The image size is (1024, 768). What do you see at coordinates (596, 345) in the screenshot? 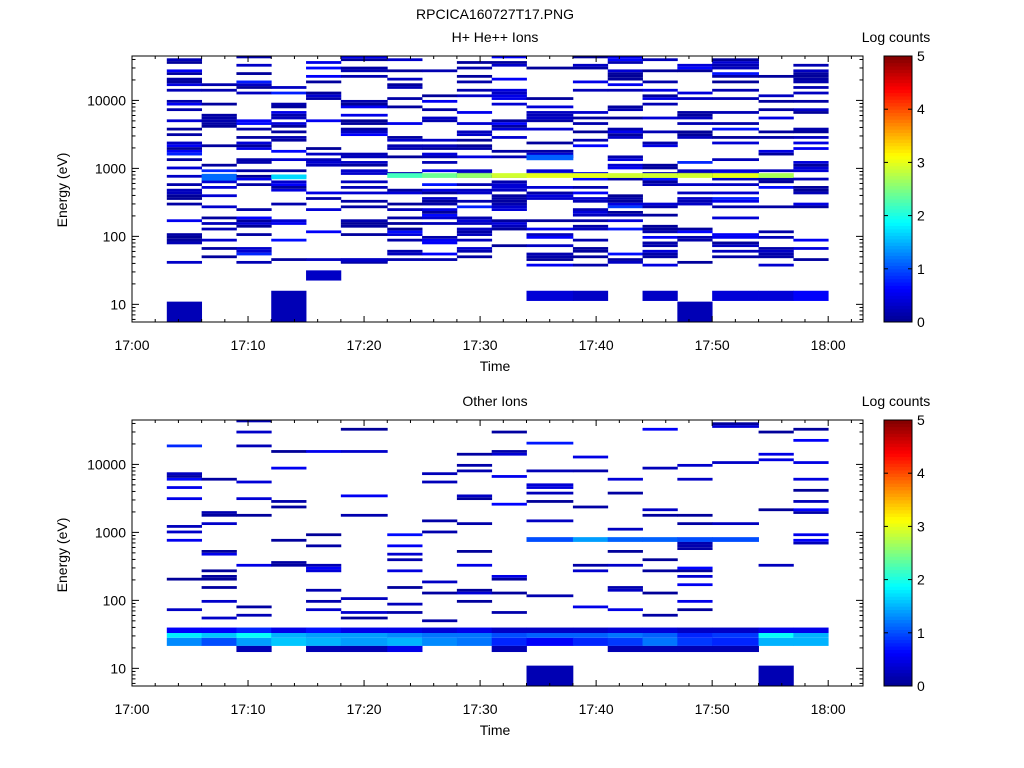
I see `x-tick-label: 17:40` at bounding box center [596, 345].